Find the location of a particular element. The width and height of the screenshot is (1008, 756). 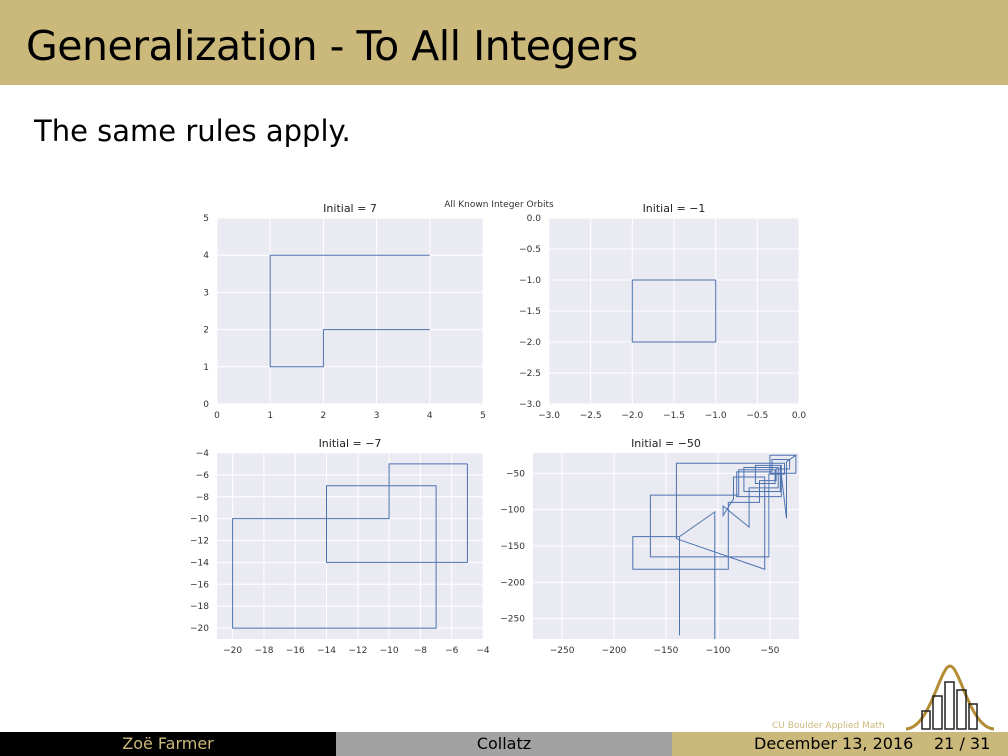

footer-author: Zoë Farmer is located at coordinates (168, 744).